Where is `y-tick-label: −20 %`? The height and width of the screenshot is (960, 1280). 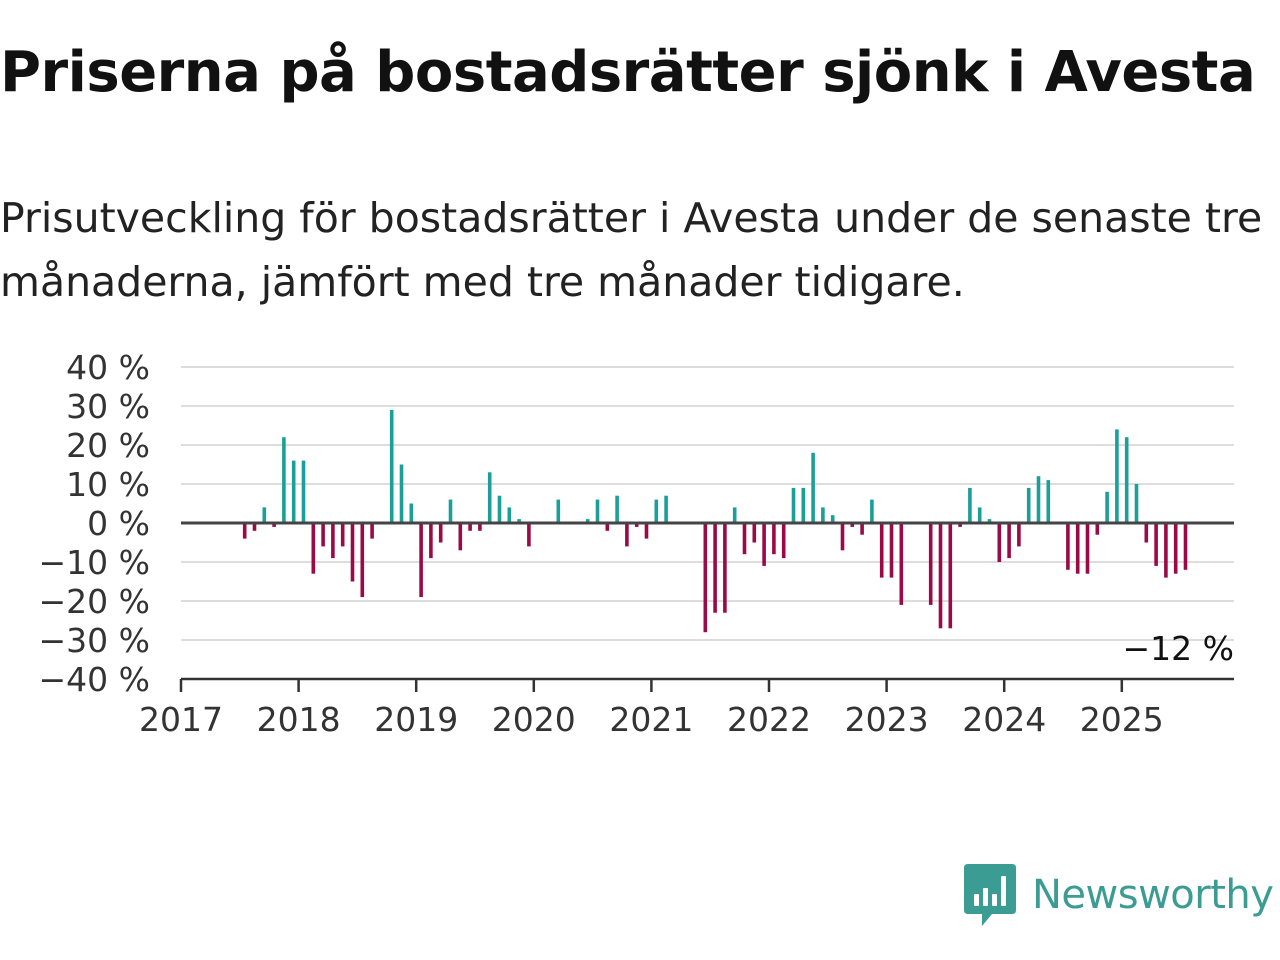 y-tick-label: −20 % is located at coordinates (95, 601).